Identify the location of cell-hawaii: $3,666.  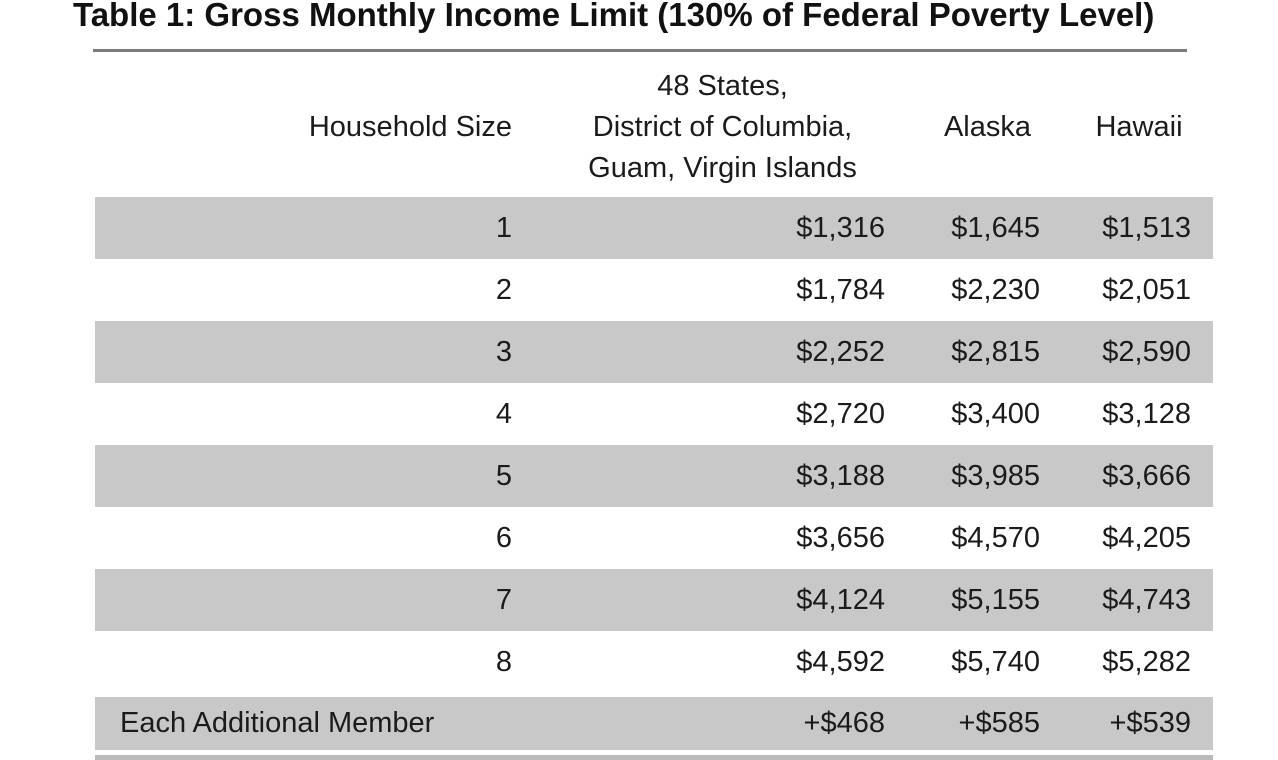
(1146, 475).